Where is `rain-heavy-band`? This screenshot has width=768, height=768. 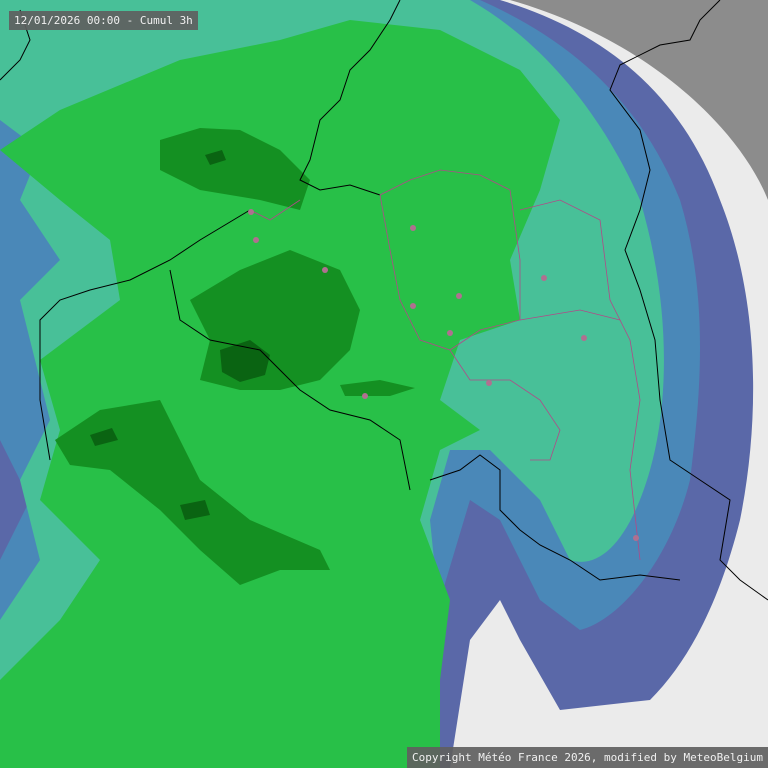 rain-heavy-band is located at coordinates (192, 492).